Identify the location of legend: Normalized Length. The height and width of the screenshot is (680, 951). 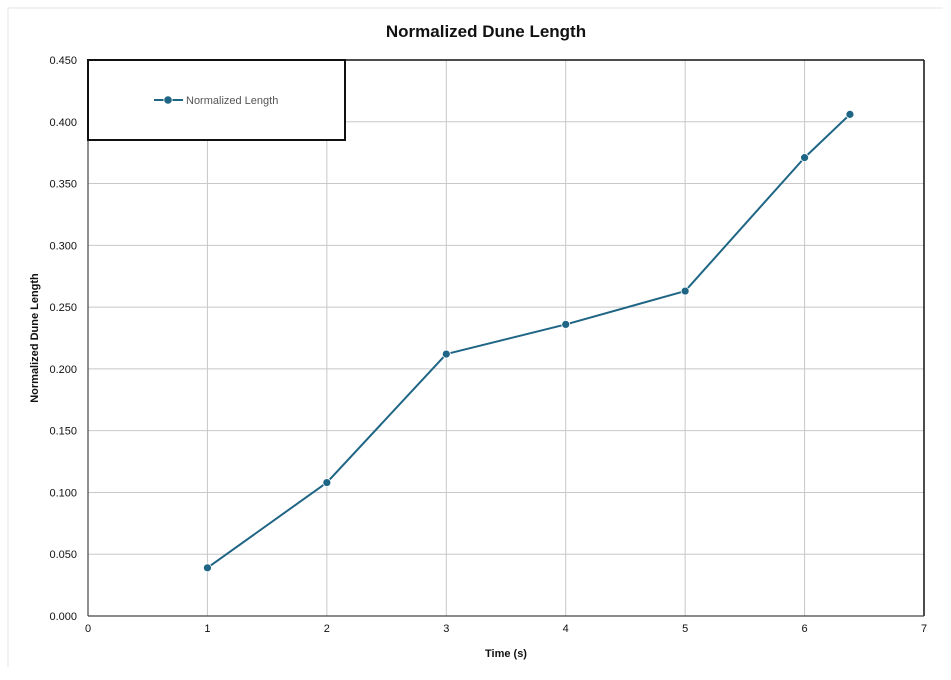
(216, 100).